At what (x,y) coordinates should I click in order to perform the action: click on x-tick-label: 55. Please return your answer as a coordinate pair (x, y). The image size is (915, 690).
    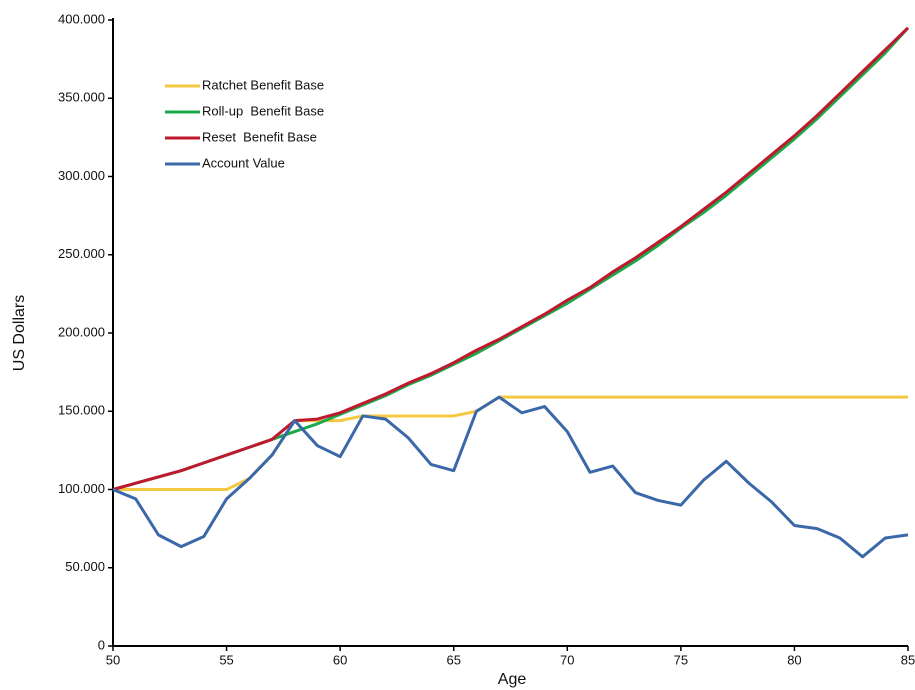
    Looking at the image, I should click on (226, 659).